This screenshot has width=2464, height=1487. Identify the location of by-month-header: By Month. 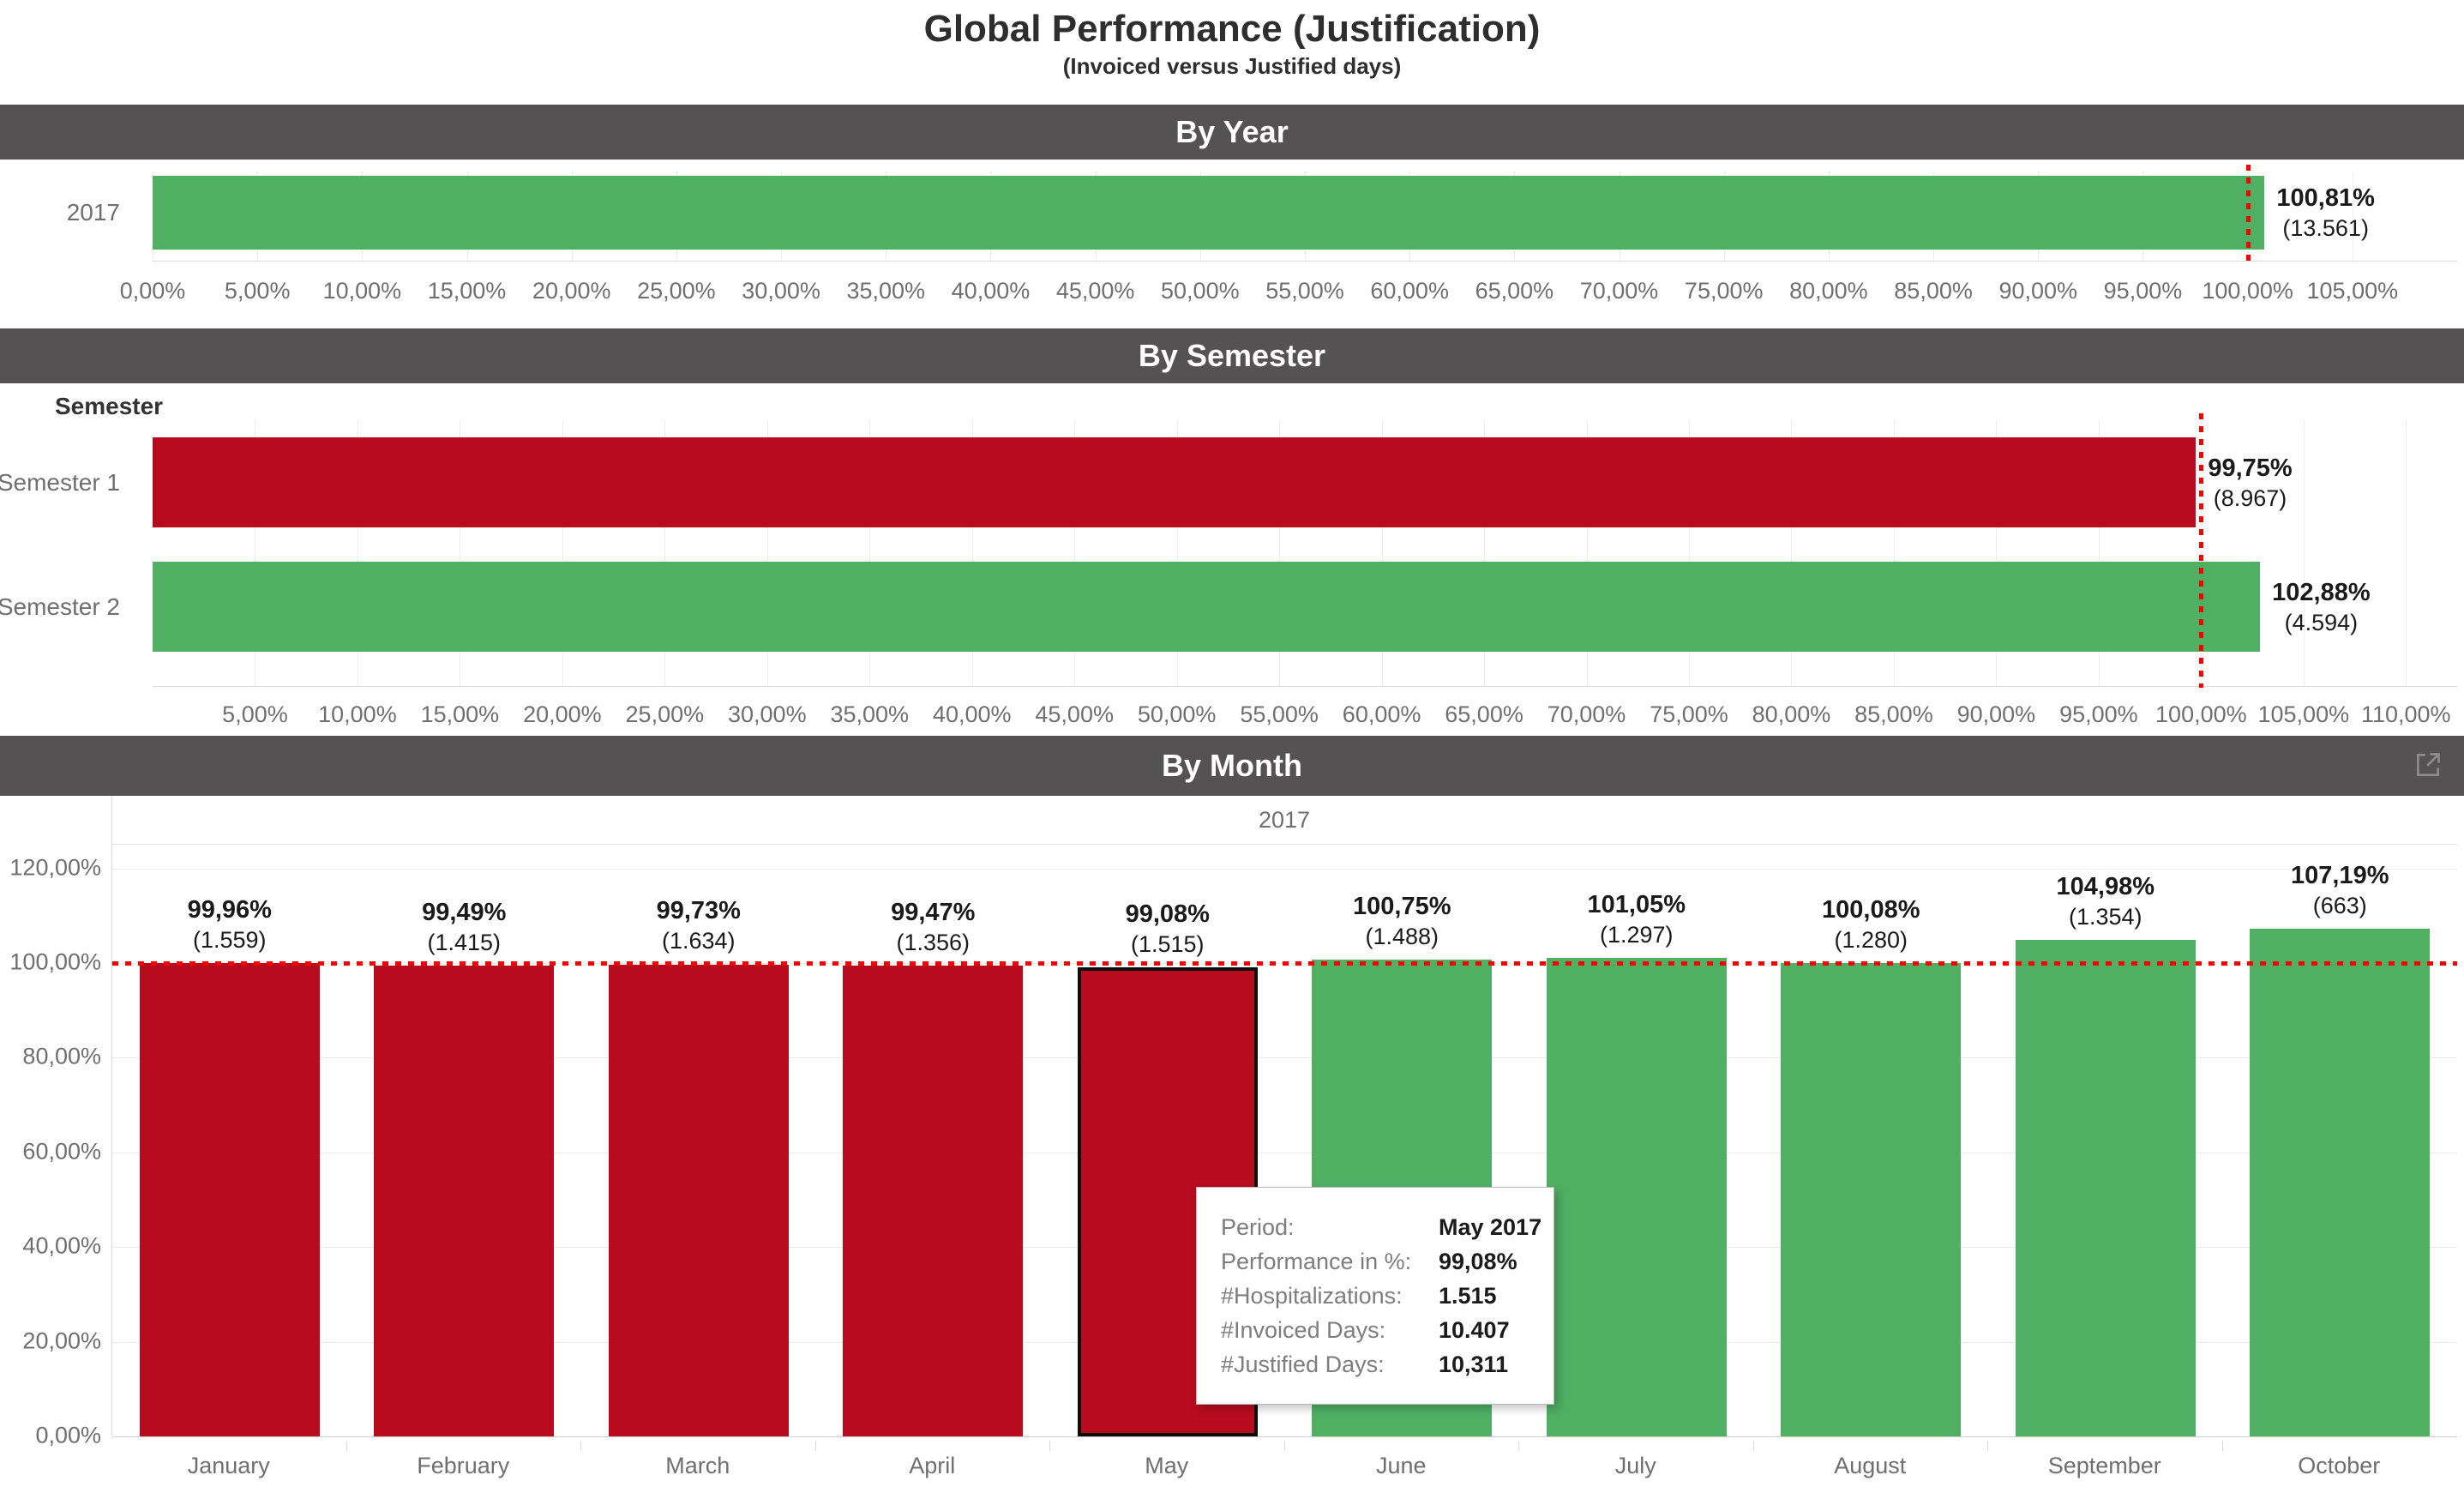
(1232, 766).